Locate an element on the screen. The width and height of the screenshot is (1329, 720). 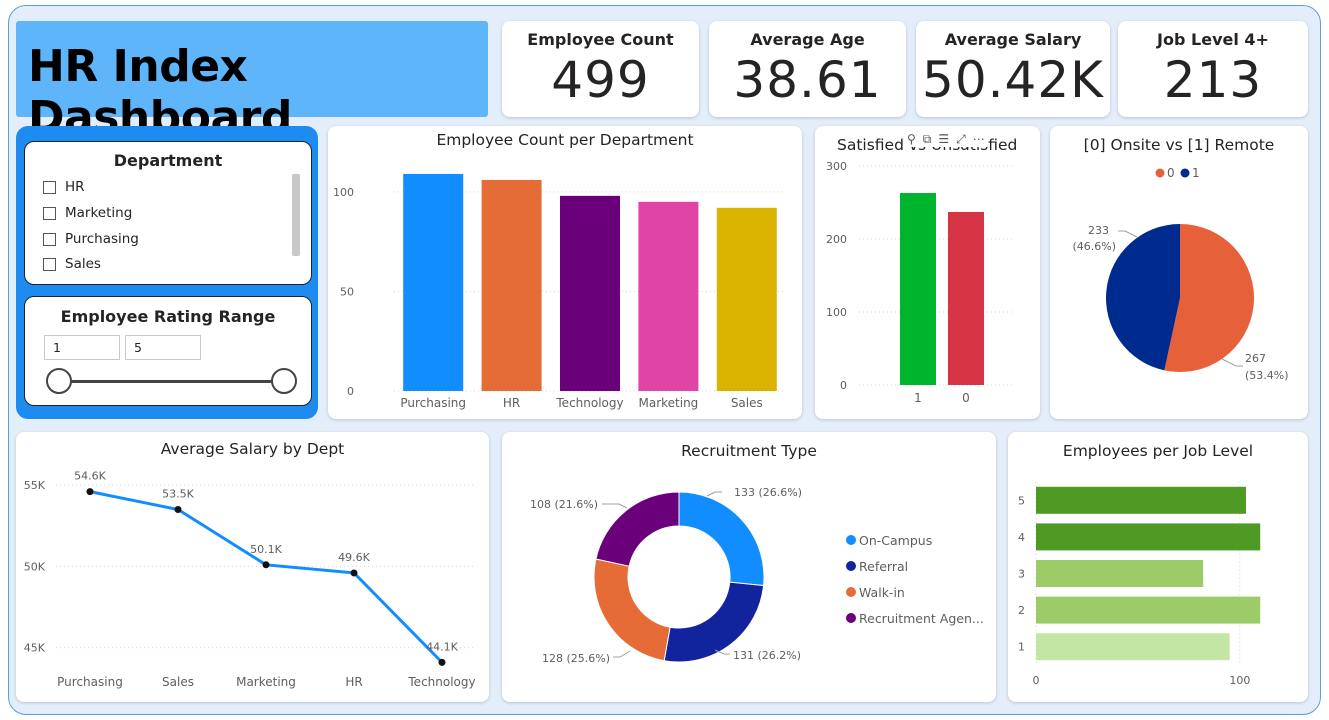
legend-label: Walk-in is located at coordinates (882, 592).